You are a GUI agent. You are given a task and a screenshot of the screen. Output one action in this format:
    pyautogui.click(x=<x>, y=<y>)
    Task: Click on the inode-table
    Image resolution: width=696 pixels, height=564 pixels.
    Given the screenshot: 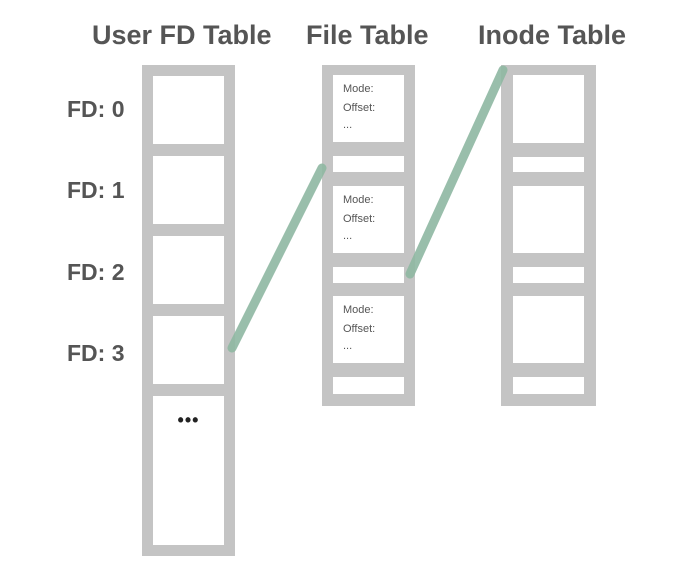 What is the action you would take?
    pyautogui.click(x=548, y=235)
    